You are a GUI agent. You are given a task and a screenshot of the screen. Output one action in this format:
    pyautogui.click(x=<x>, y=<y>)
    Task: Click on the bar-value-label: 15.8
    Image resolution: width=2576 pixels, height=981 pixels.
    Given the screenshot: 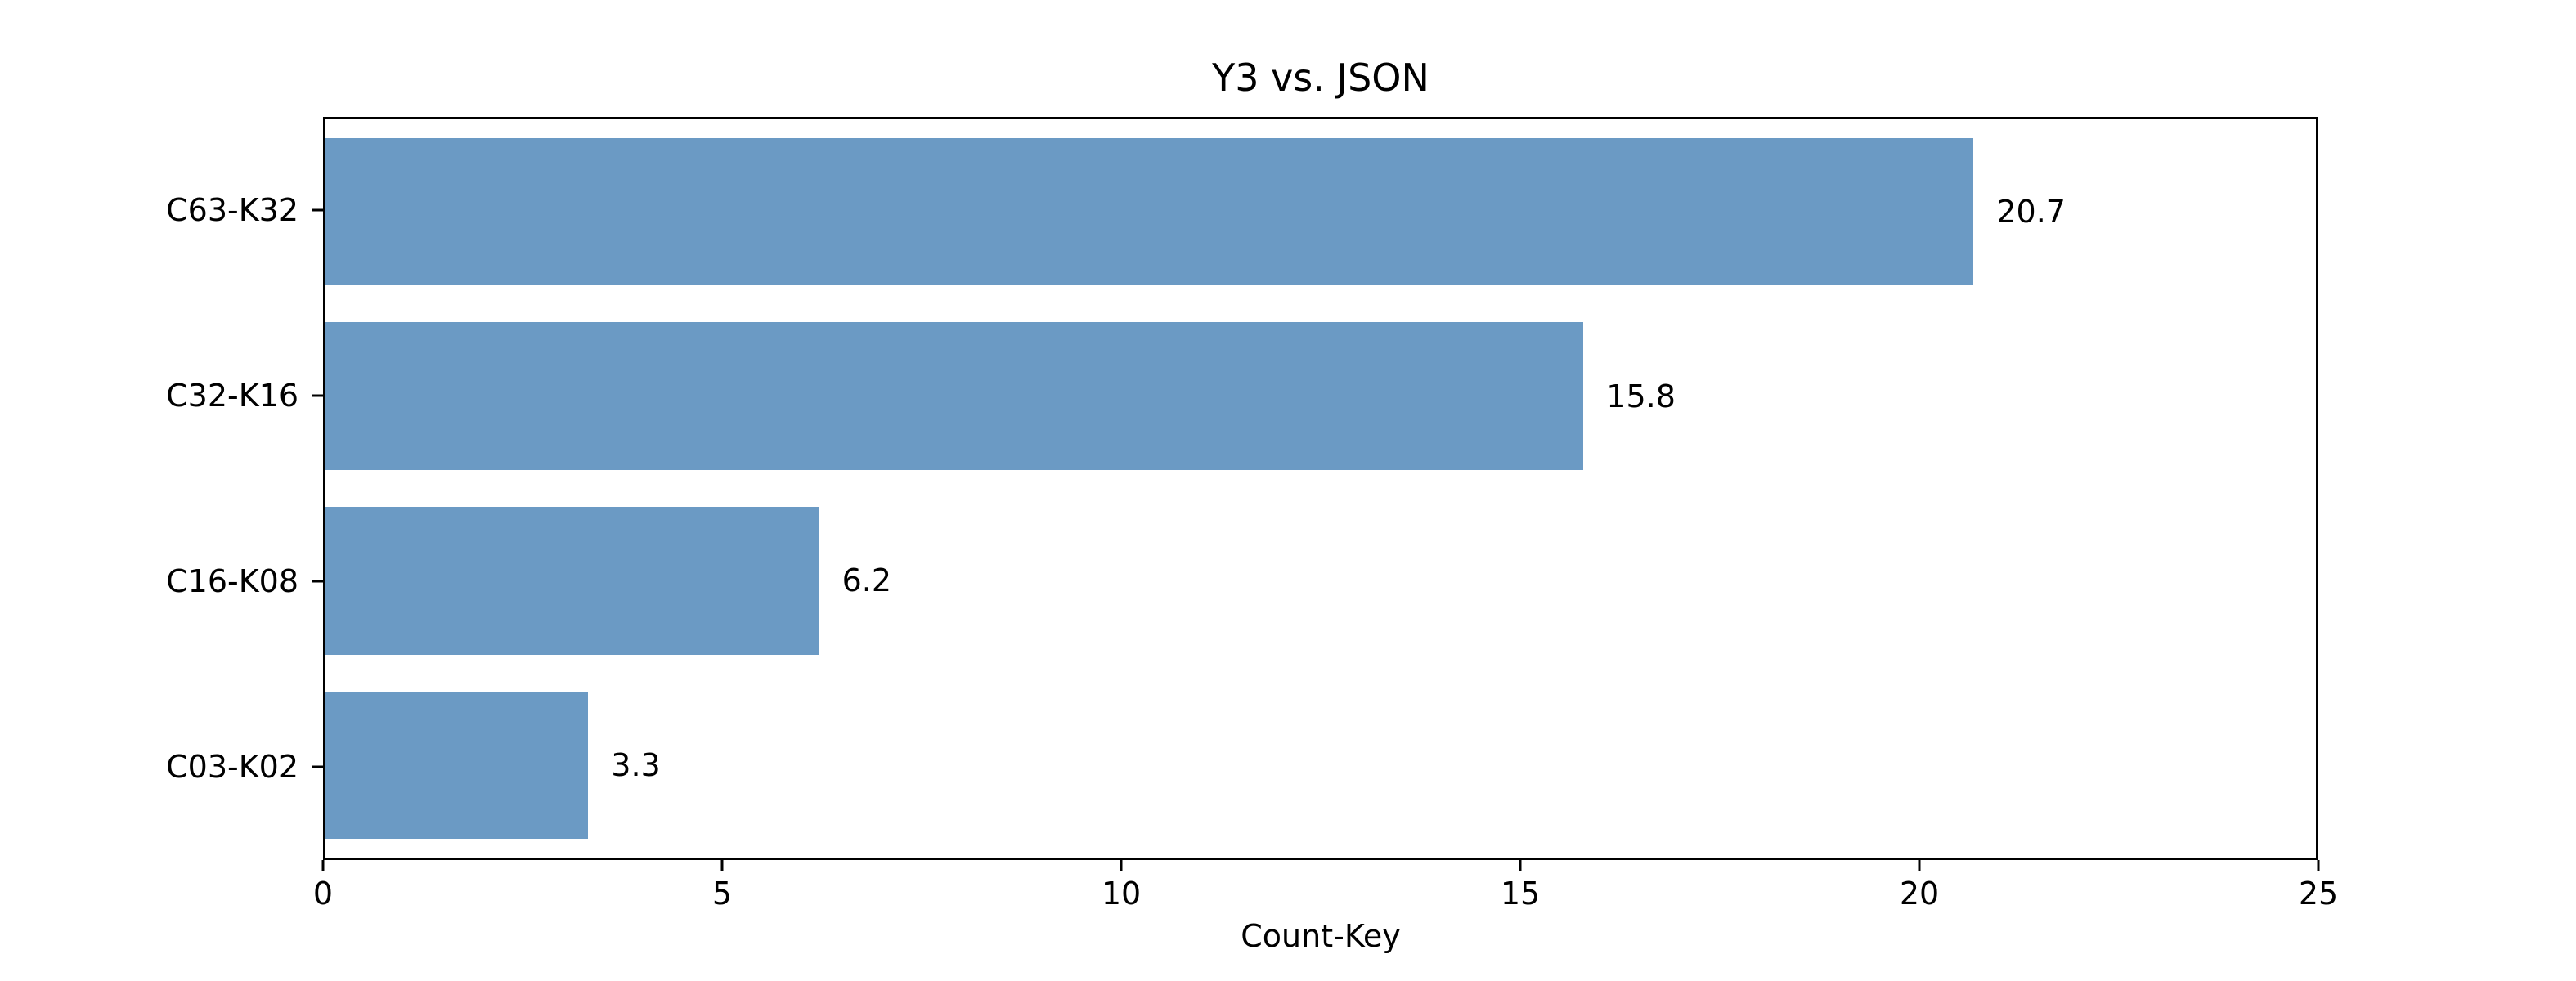 What is the action you would take?
    pyautogui.click(x=1641, y=396)
    